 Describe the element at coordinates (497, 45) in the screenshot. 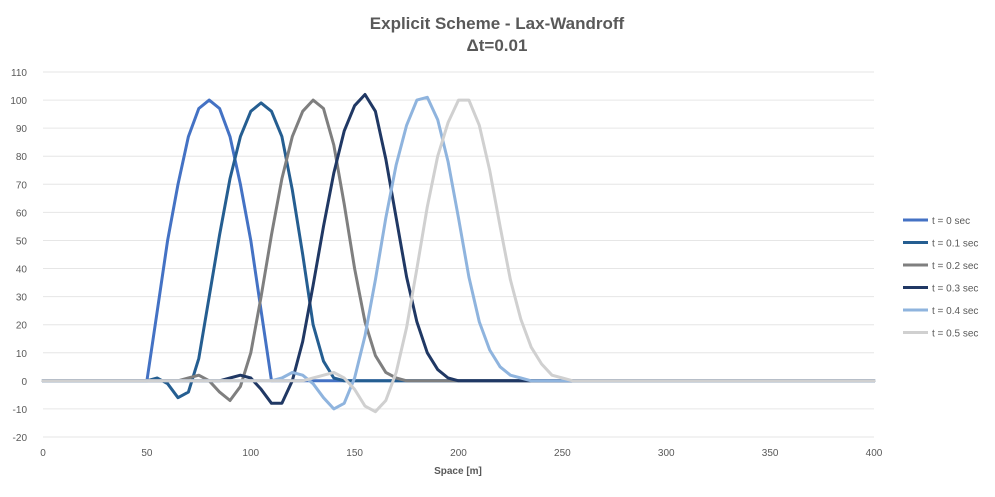

I see `chart-subtitle: Δt=0.01` at that location.